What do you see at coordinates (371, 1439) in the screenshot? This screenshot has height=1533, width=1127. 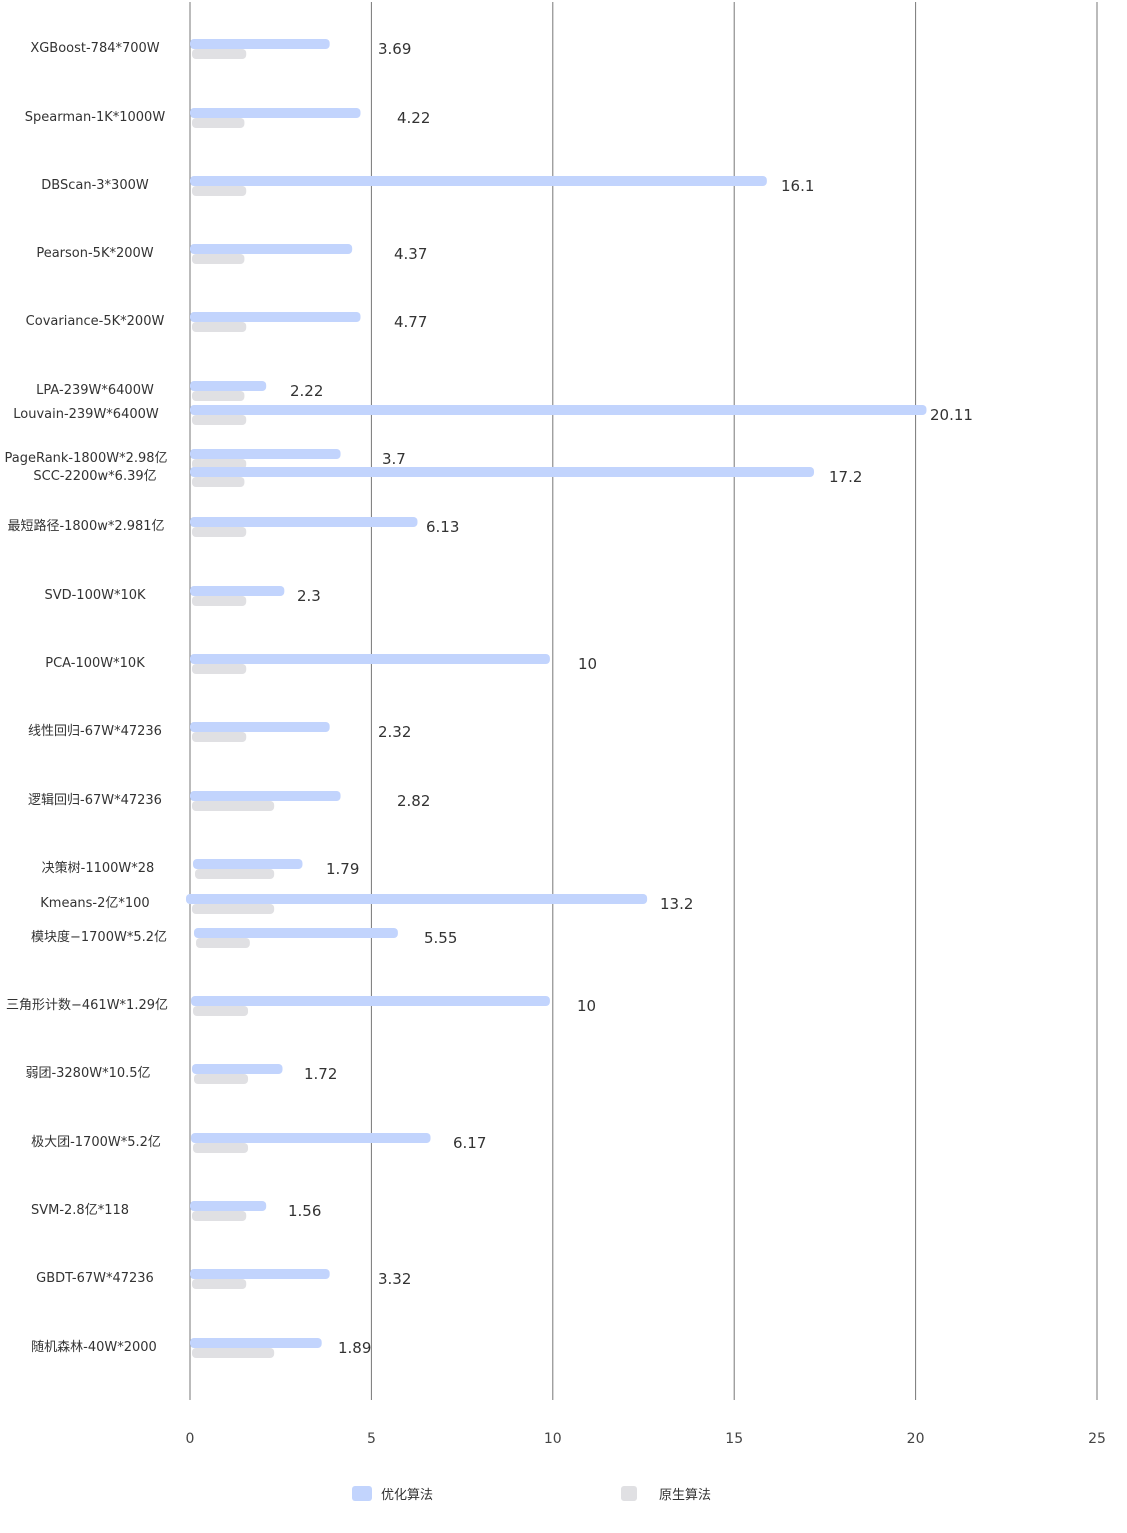 I see `x-tick-label: 5` at bounding box center [371, 1439].